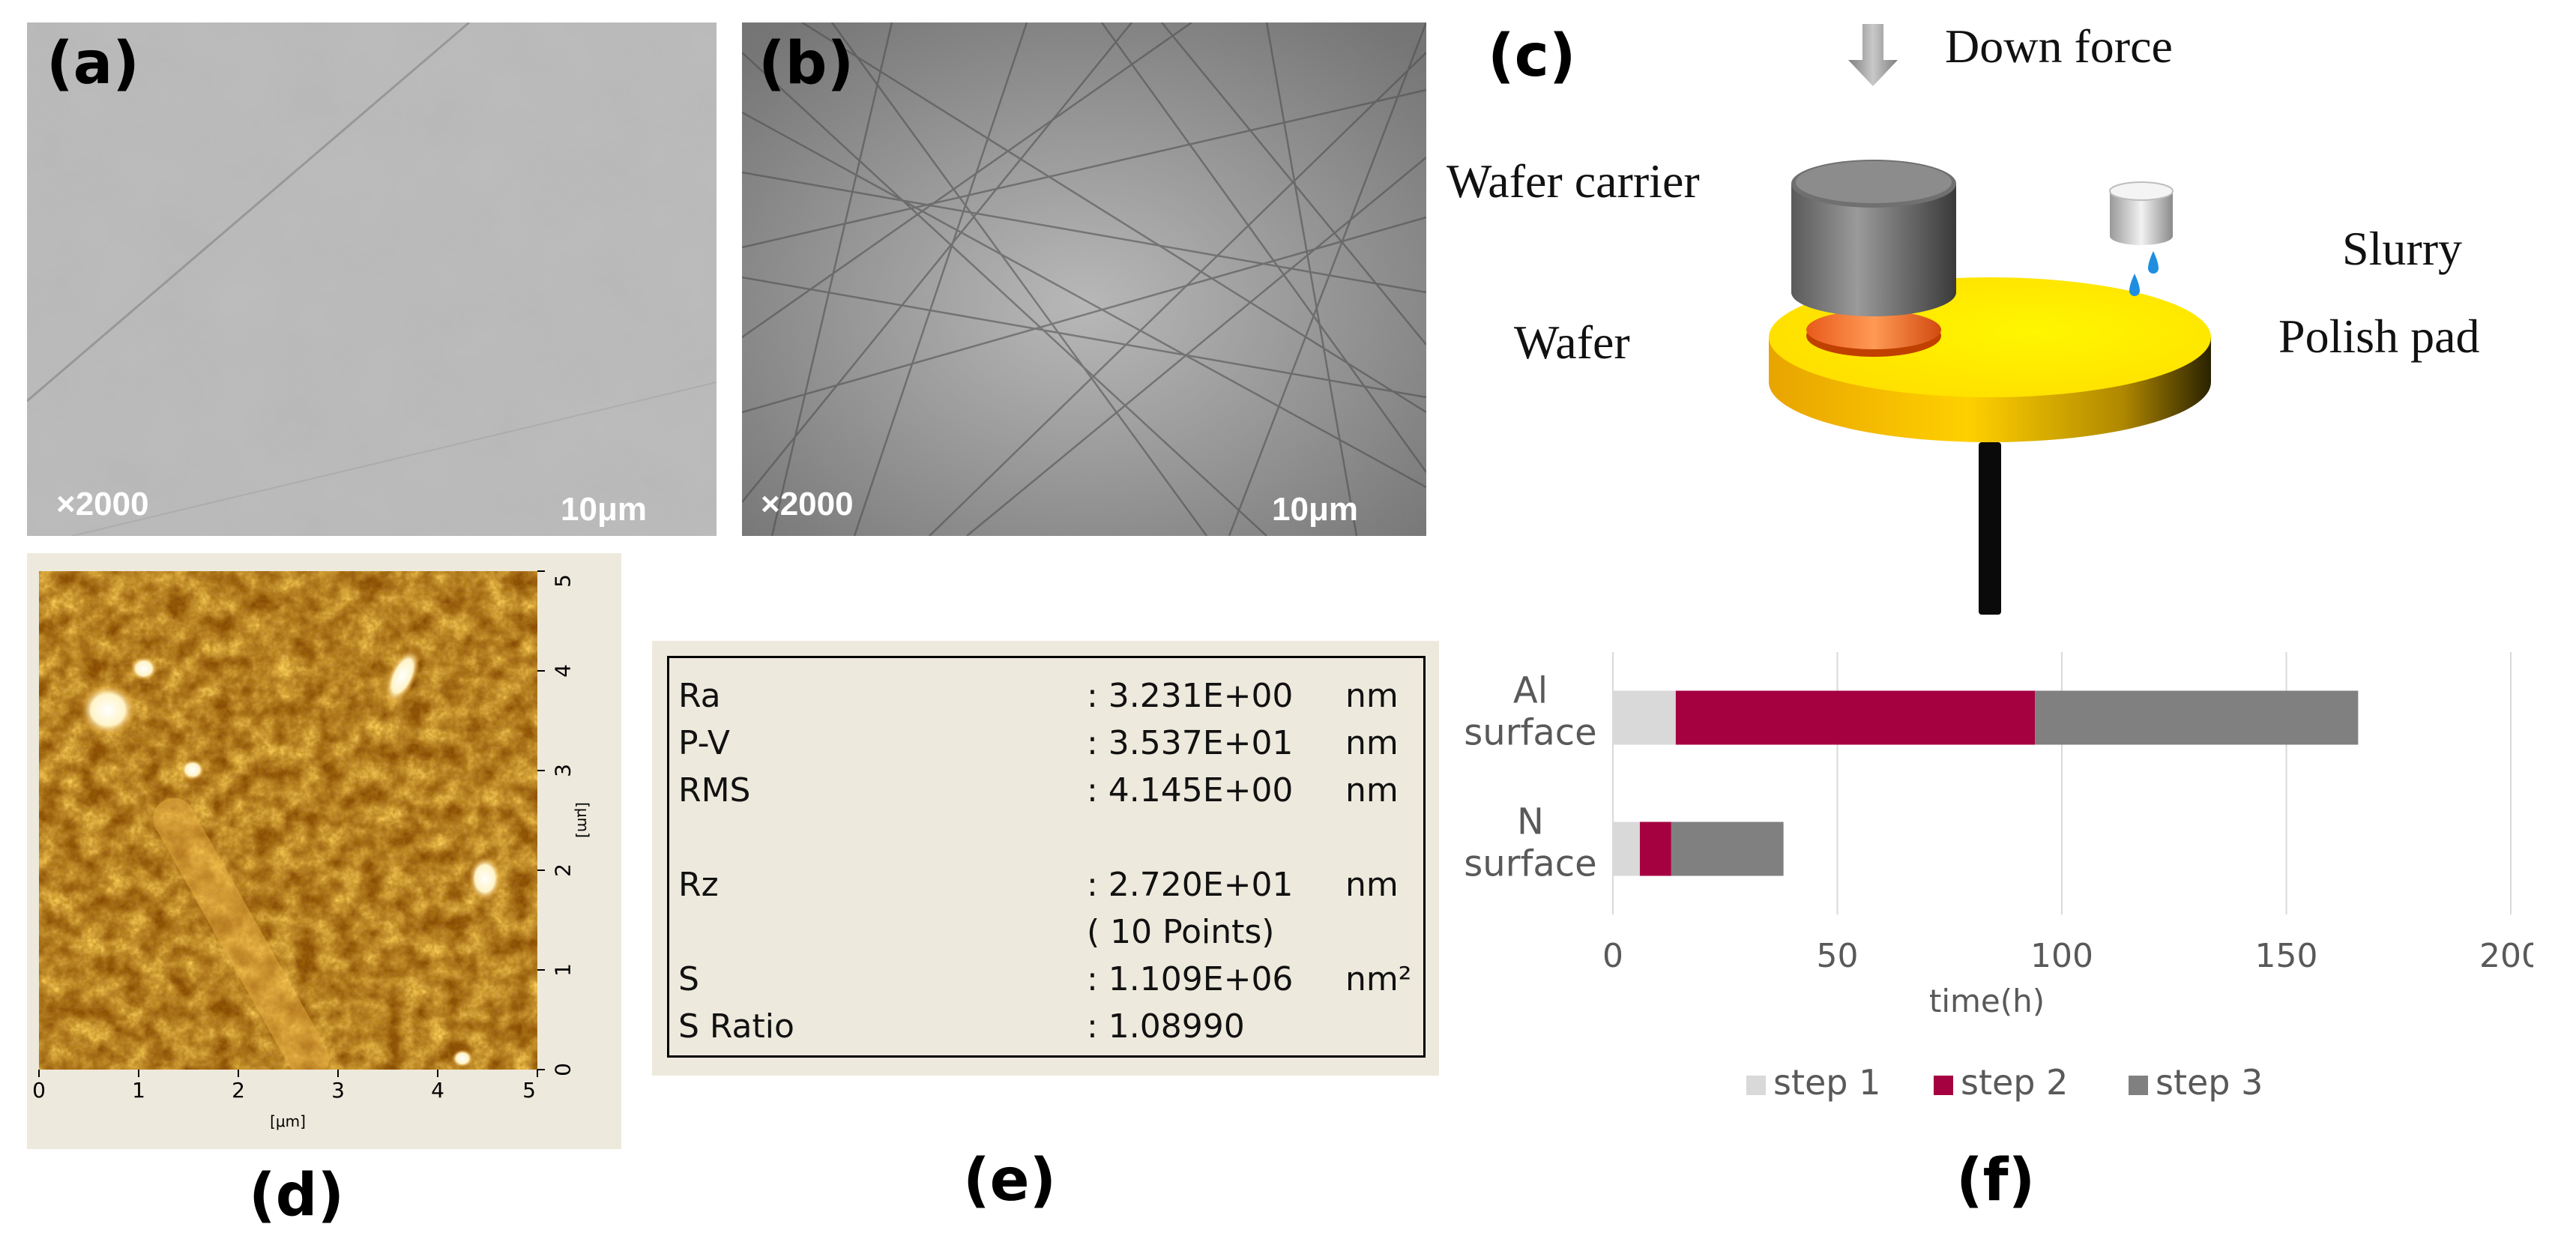  Describe the element at coordinates (1166, 1026) in the screenshot. I see `table-value-s-ratio: : 1.08990` at that location.